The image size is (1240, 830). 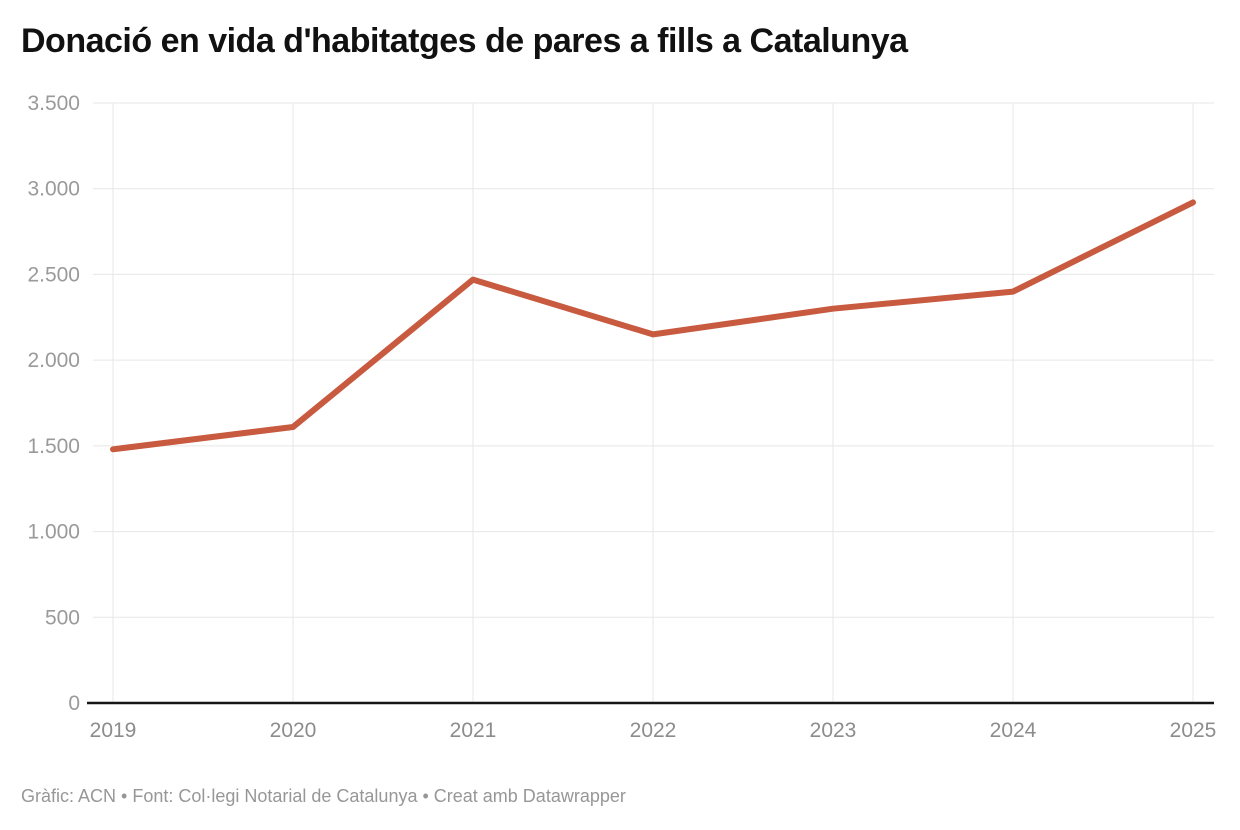 I want to click on y-axis-tick-label: 0, so click(x=74, y=703).